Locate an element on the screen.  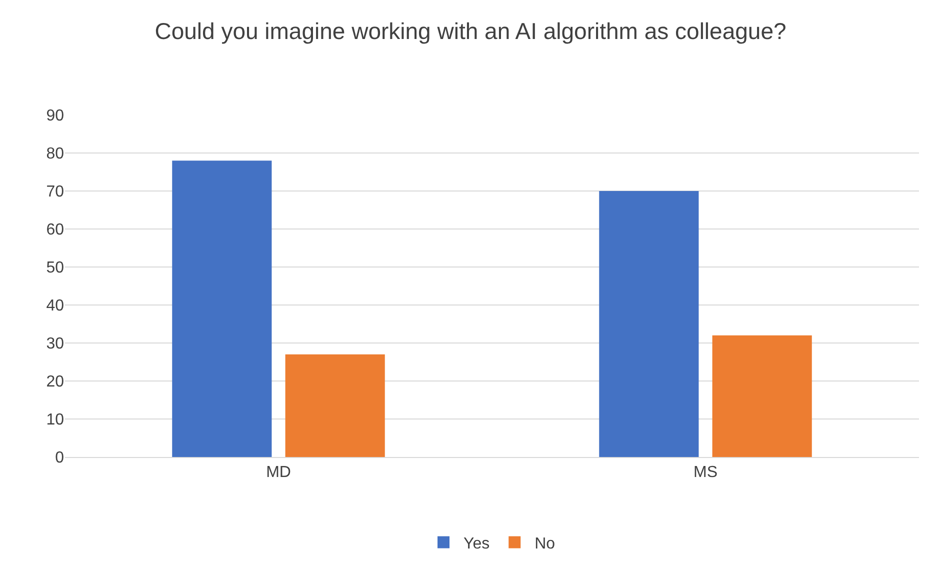
x-tick-label: MD is located at coordinates (278, 473).